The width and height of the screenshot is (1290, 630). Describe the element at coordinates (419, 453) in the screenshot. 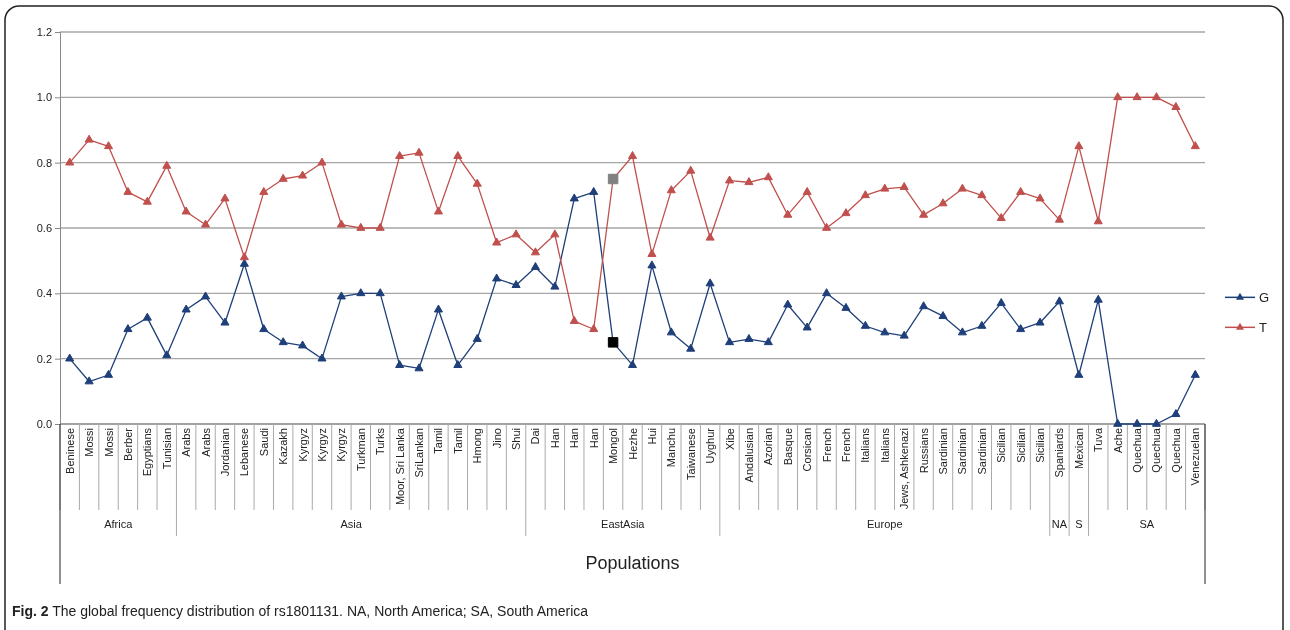

I see `x-tick-label: SriLankan` at that location.